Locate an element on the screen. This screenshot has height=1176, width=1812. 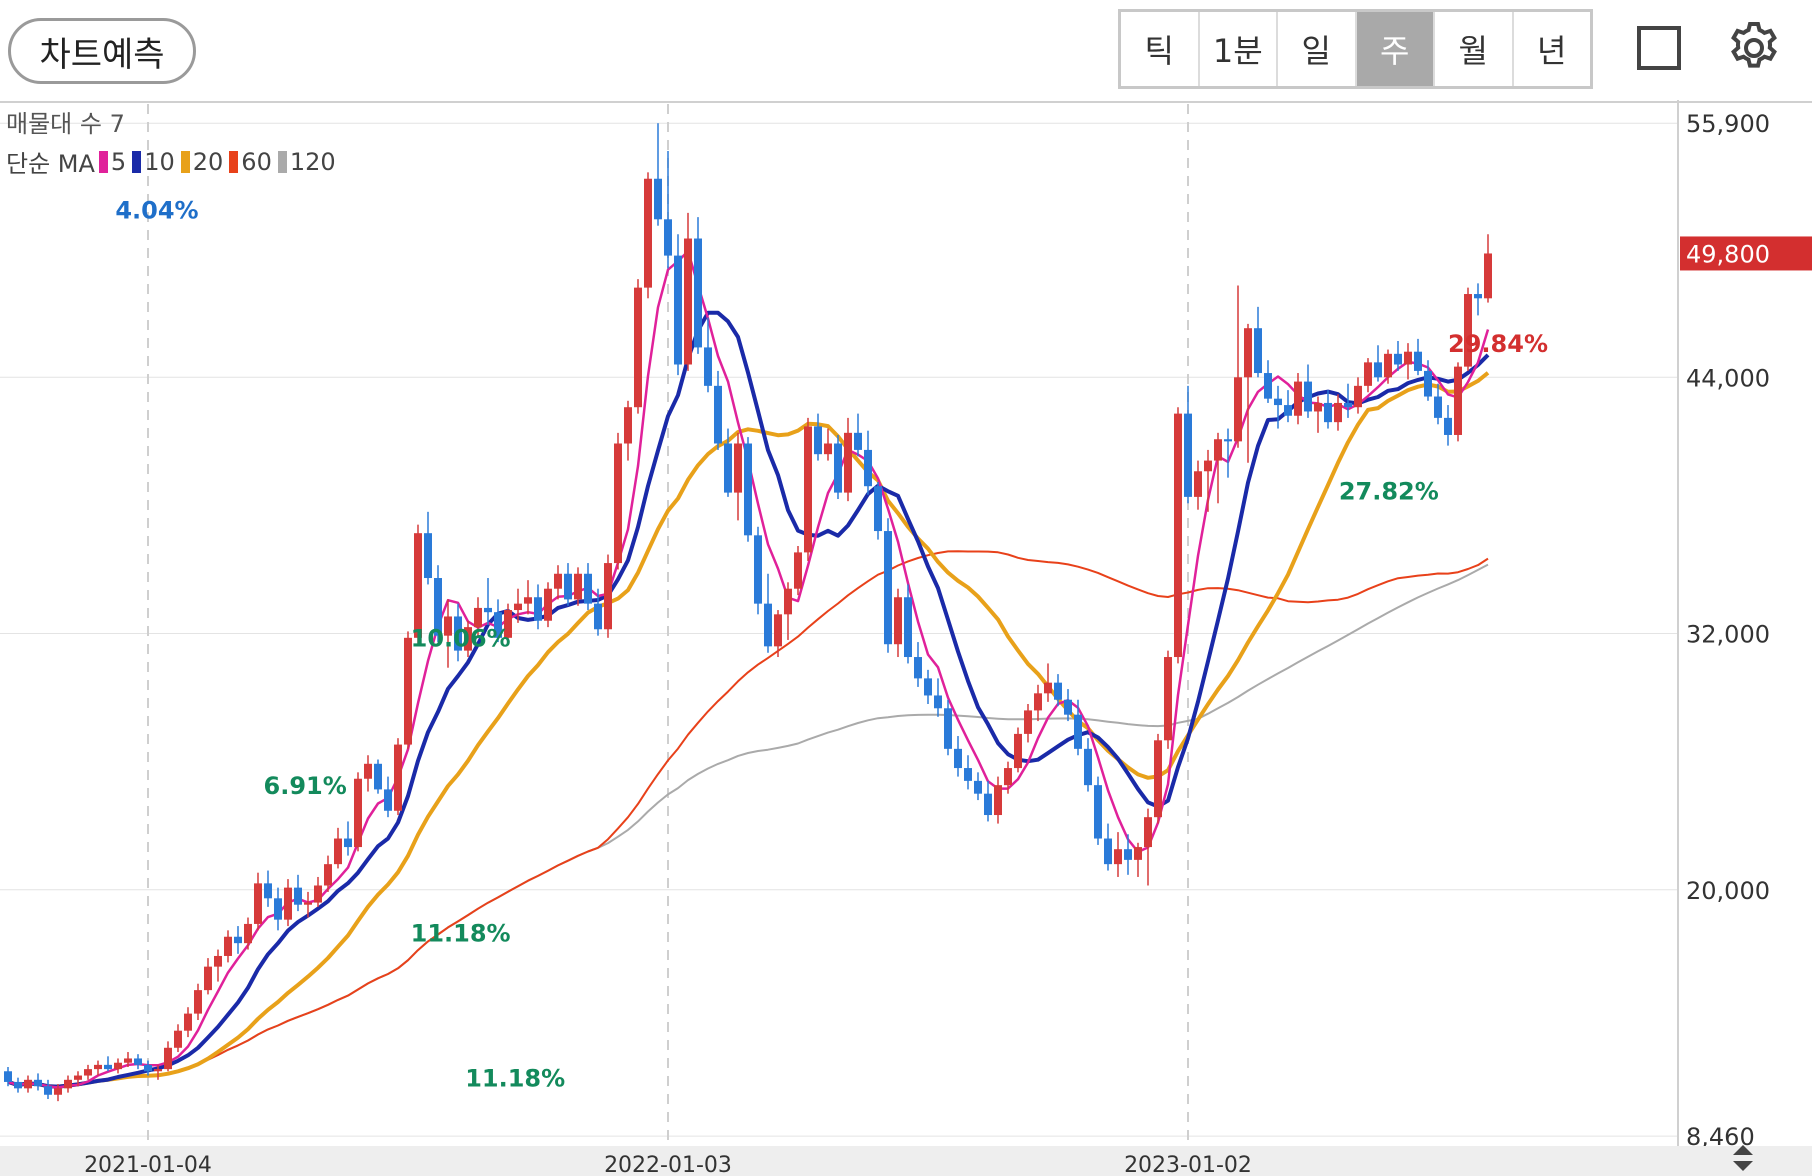
ma20-label: 20 is located at coordinates (208, 161).